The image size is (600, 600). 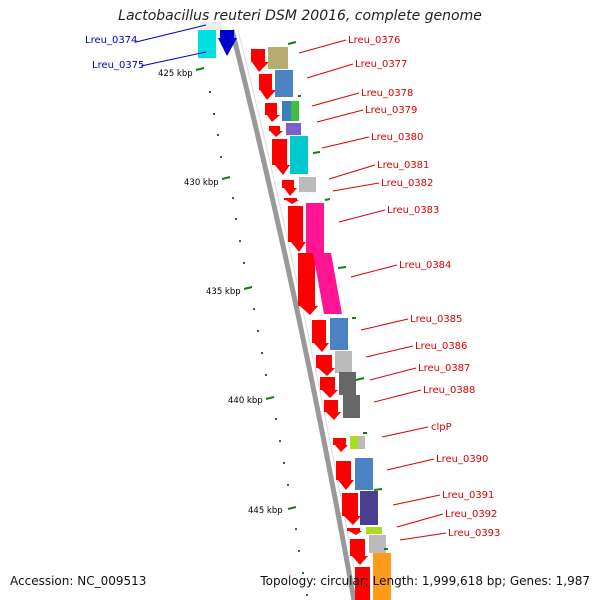 I want to click on gene-label-lreu-0378: Lreu_0378, so click(x=387, y=93).